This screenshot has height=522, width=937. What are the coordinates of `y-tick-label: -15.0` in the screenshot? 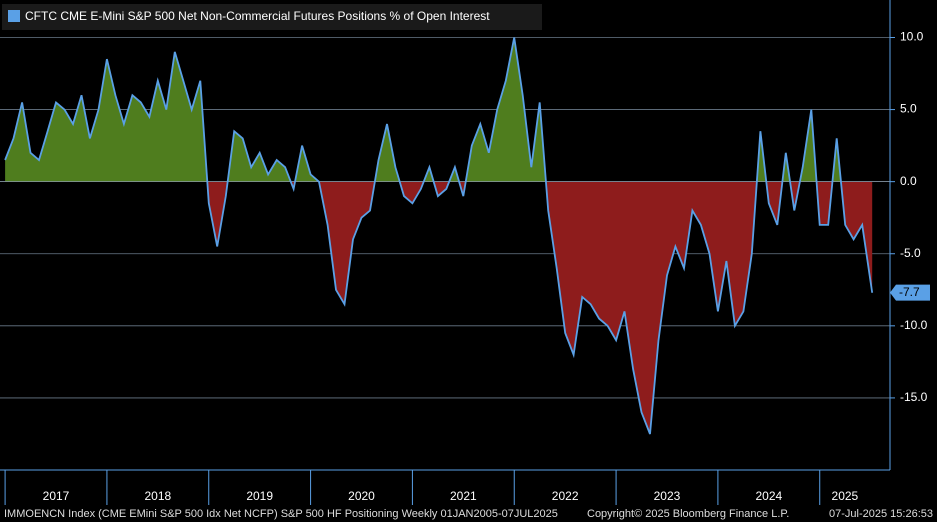 It's located at (914, 397).